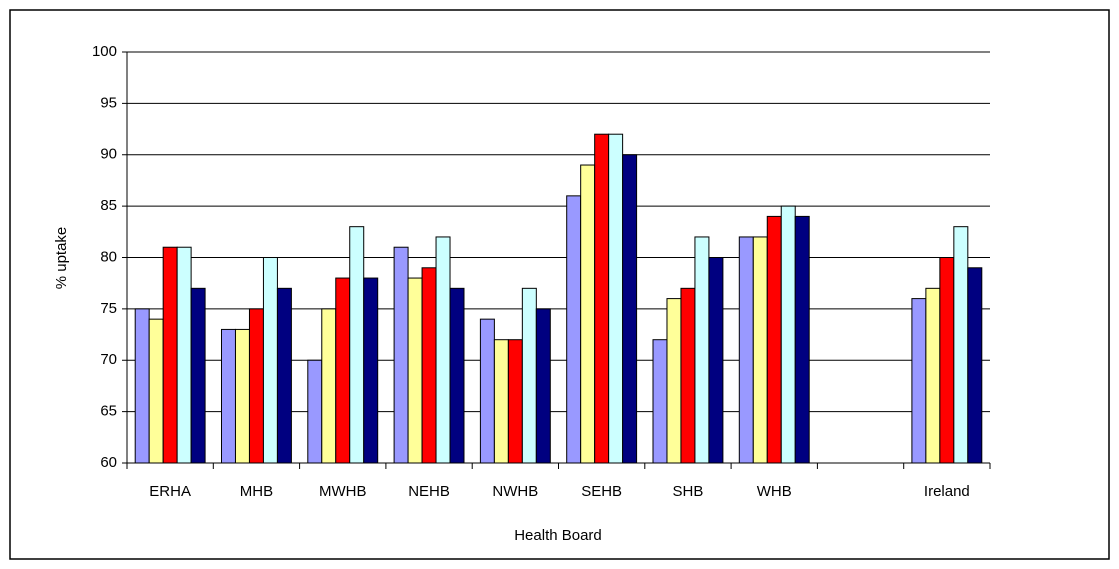 This screenshot has height=569, width=1119. Describe the element at coordinates (343, 491) in the screenshot. I see `x-tick-label: MWHB` at that location.